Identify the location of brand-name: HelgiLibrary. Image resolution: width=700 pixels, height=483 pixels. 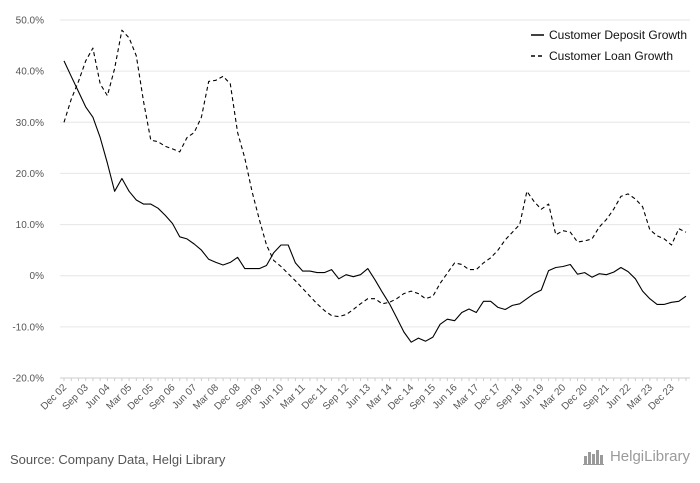
(649, 456).